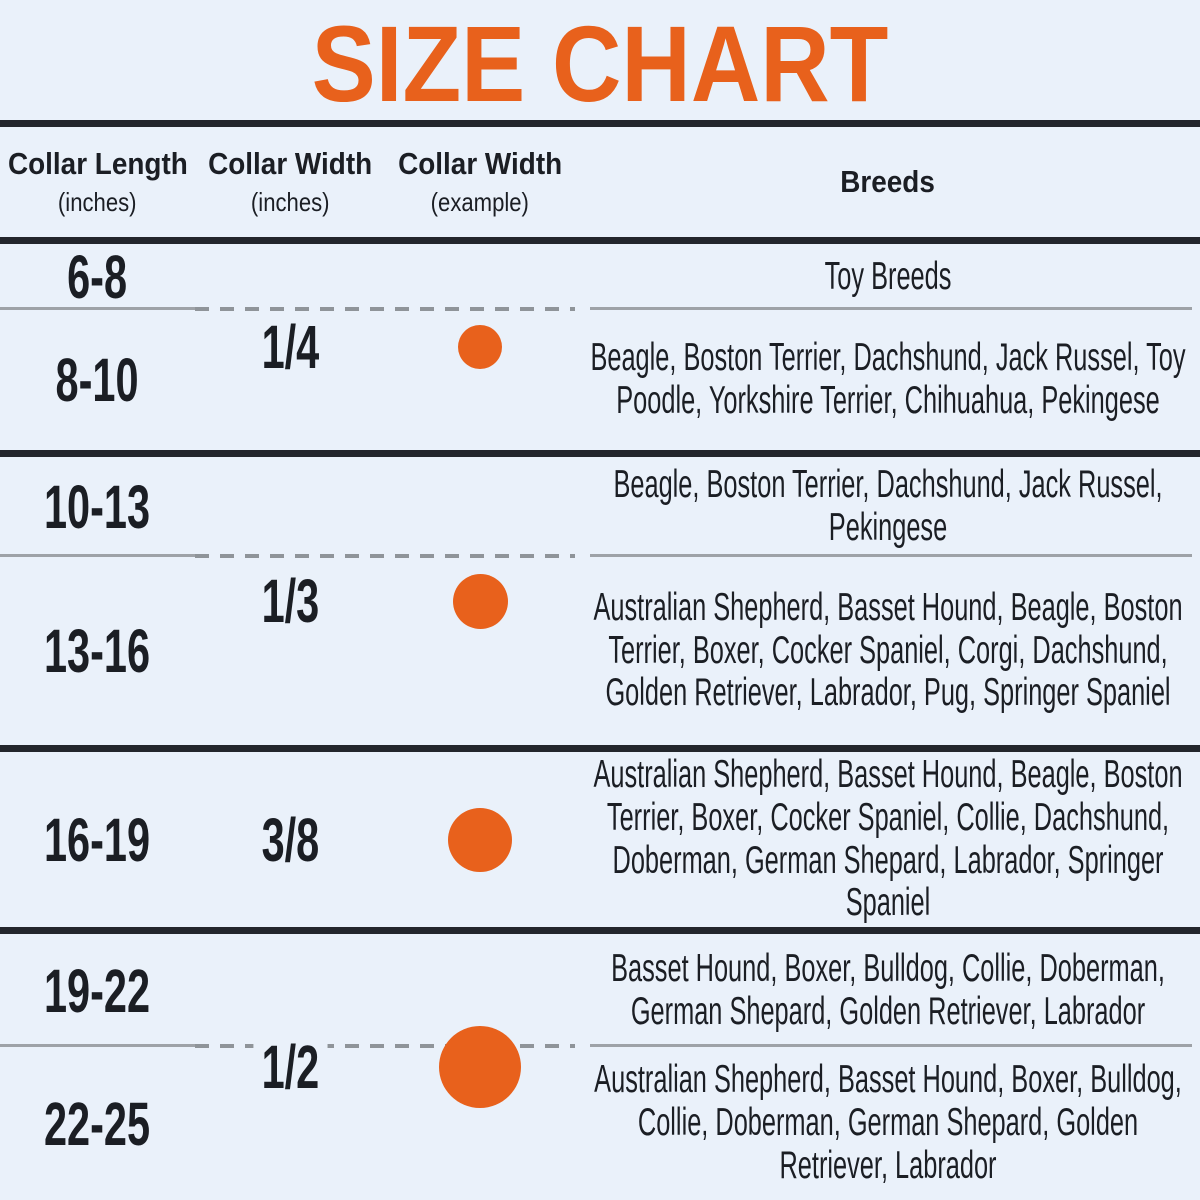  I want to click on collar-length-cell: 16-19, so click(97, 839).